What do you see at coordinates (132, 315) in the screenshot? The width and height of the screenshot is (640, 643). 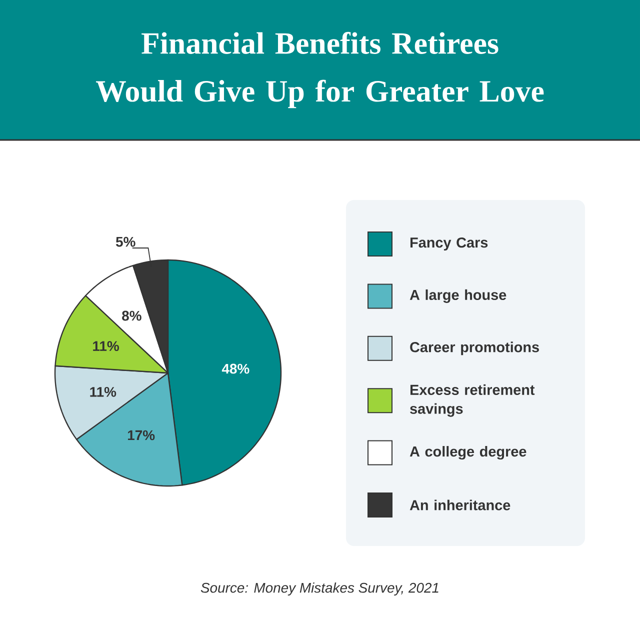 I see `data-label: 8%` at bounding box center [132, 315].